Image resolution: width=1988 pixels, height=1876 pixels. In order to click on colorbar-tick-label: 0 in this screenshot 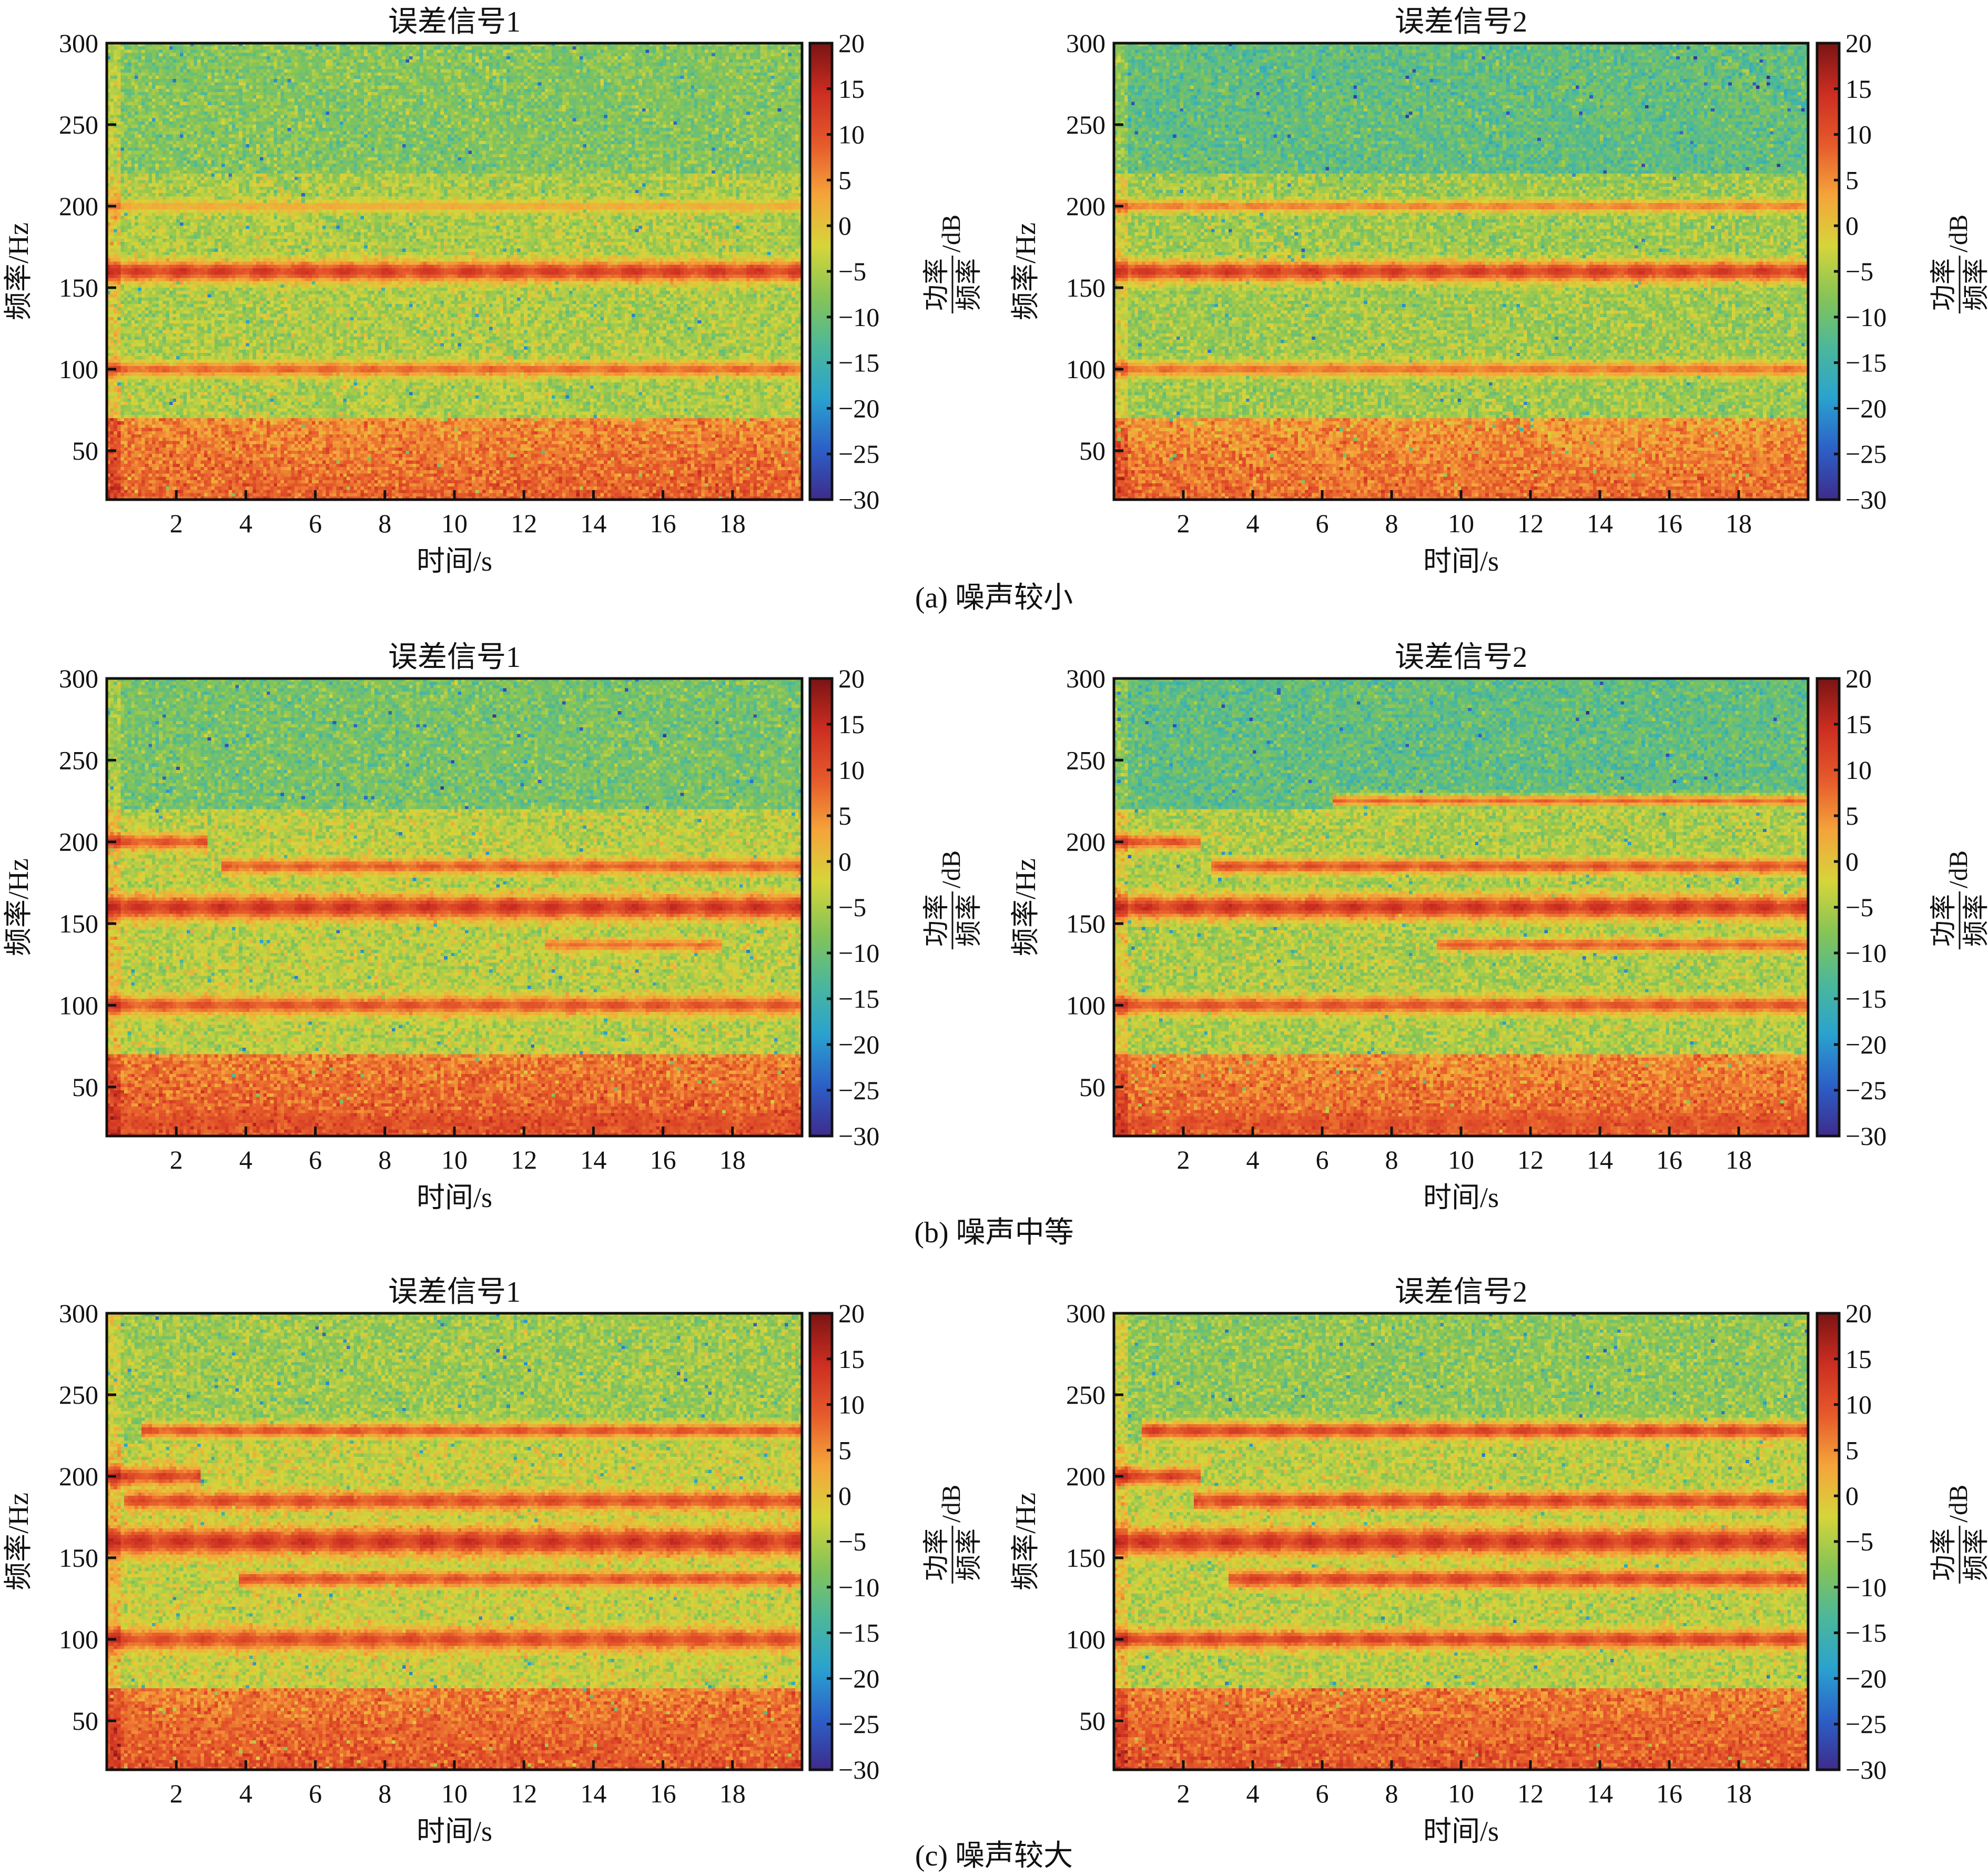, I will do `click(844, 862)`.